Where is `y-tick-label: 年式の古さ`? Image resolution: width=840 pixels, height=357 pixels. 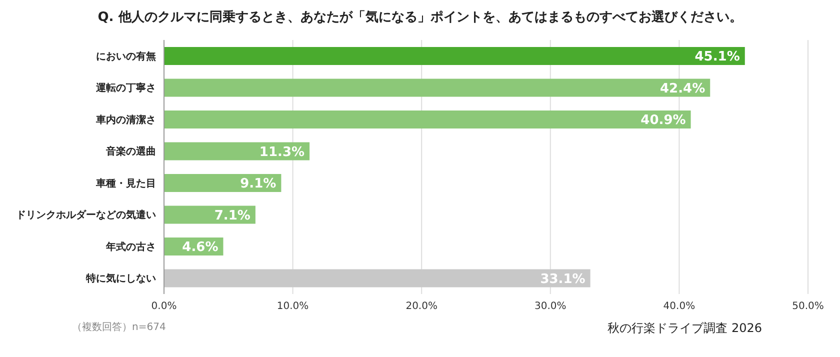 y-tick-label: 年式の古さ is located at coordinates (130, 246).